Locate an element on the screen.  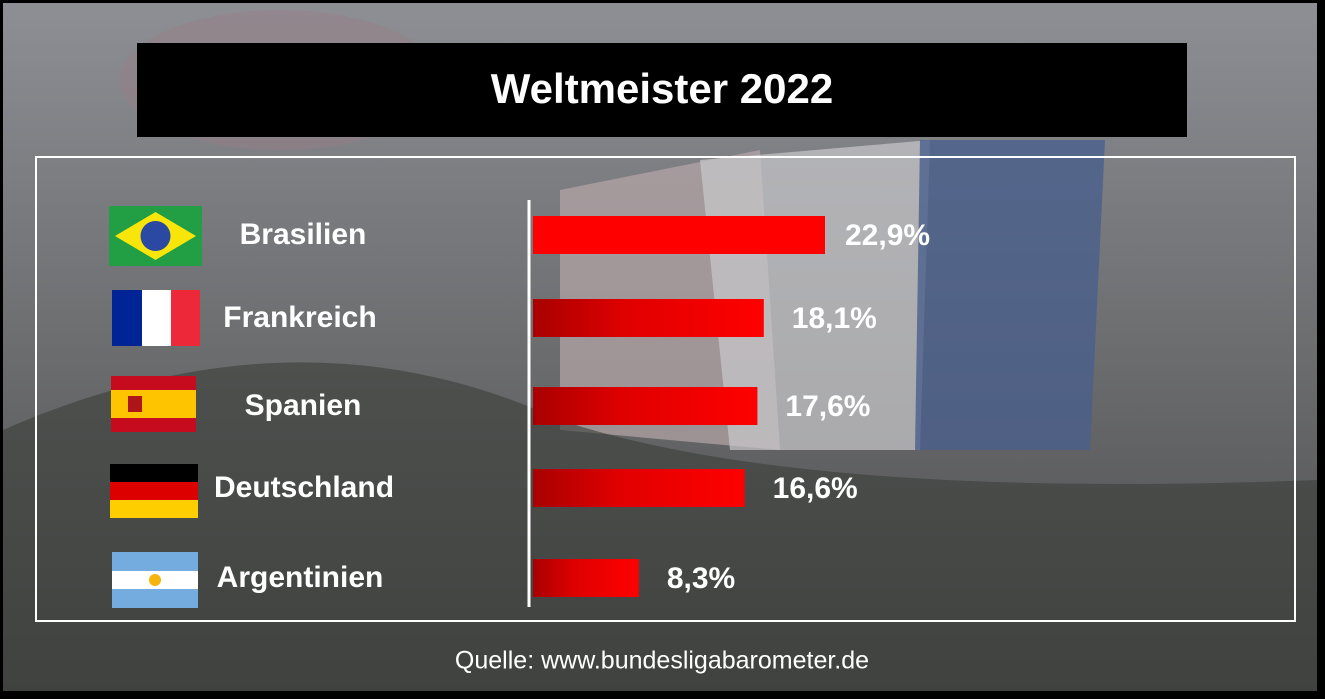
flag-germany is located at coordinates (154, 491).